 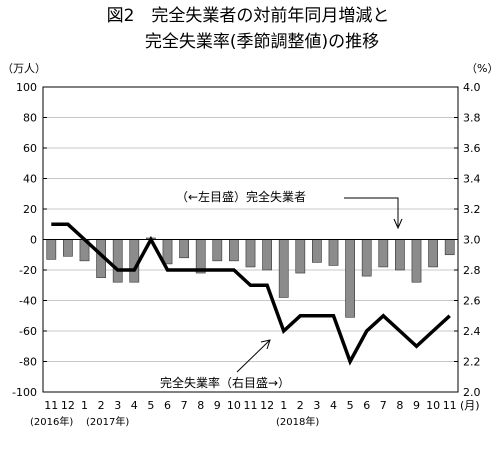 I want to click on bar-series-annotation: （←左目盛）完全失業者, so click(x=241, y=196).